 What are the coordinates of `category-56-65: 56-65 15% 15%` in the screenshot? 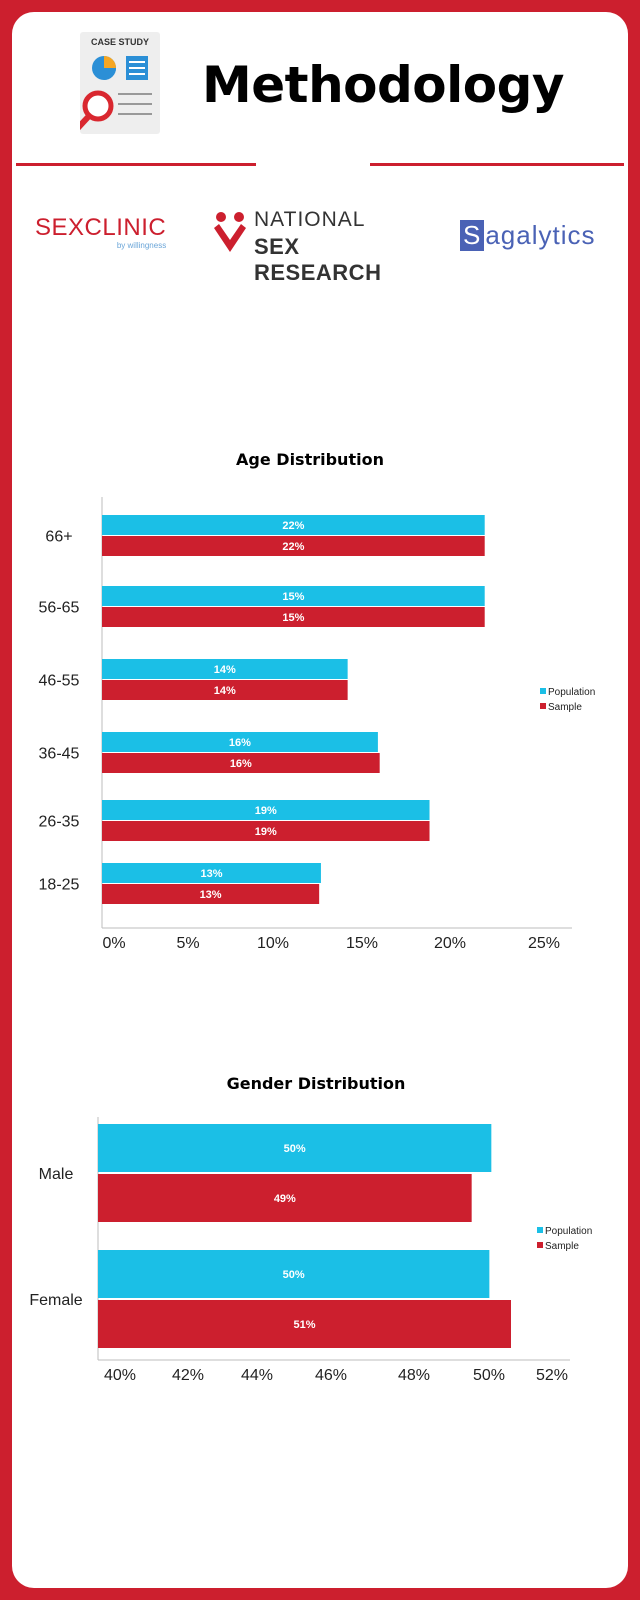 It's located at (262, 606).